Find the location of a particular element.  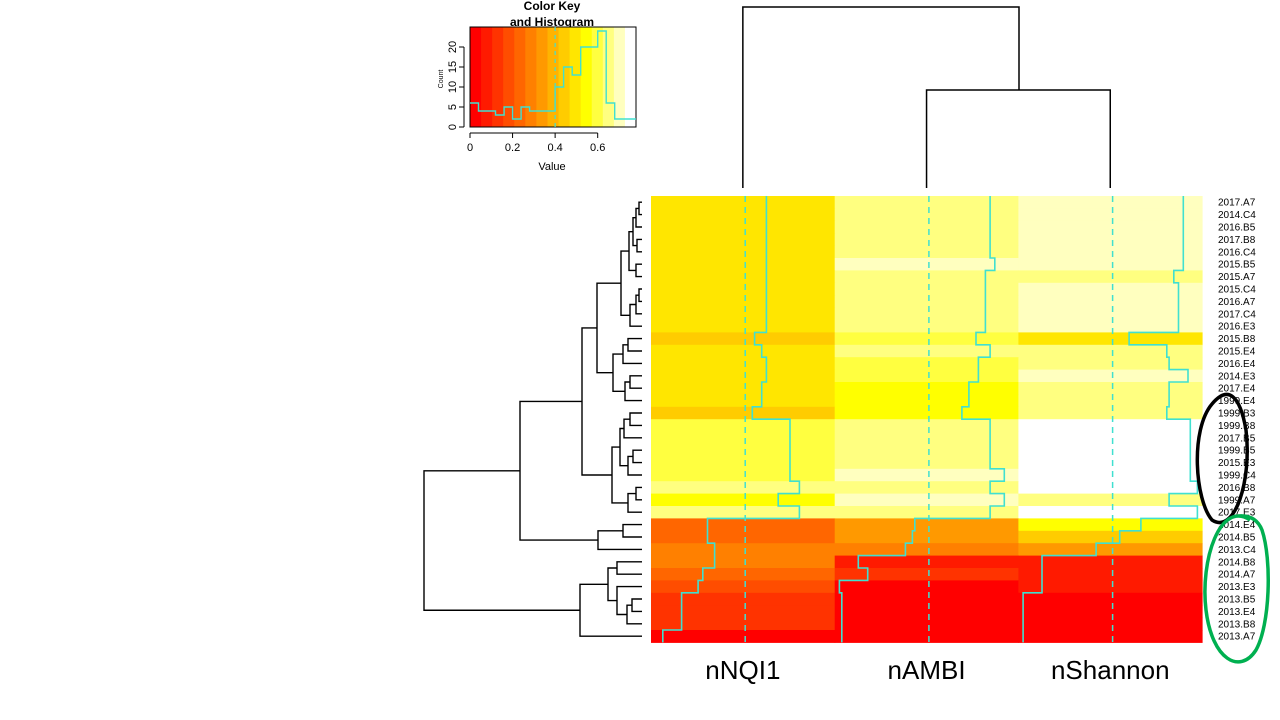

row-label: 2016.C4 is located at coordinates (1237, 252).